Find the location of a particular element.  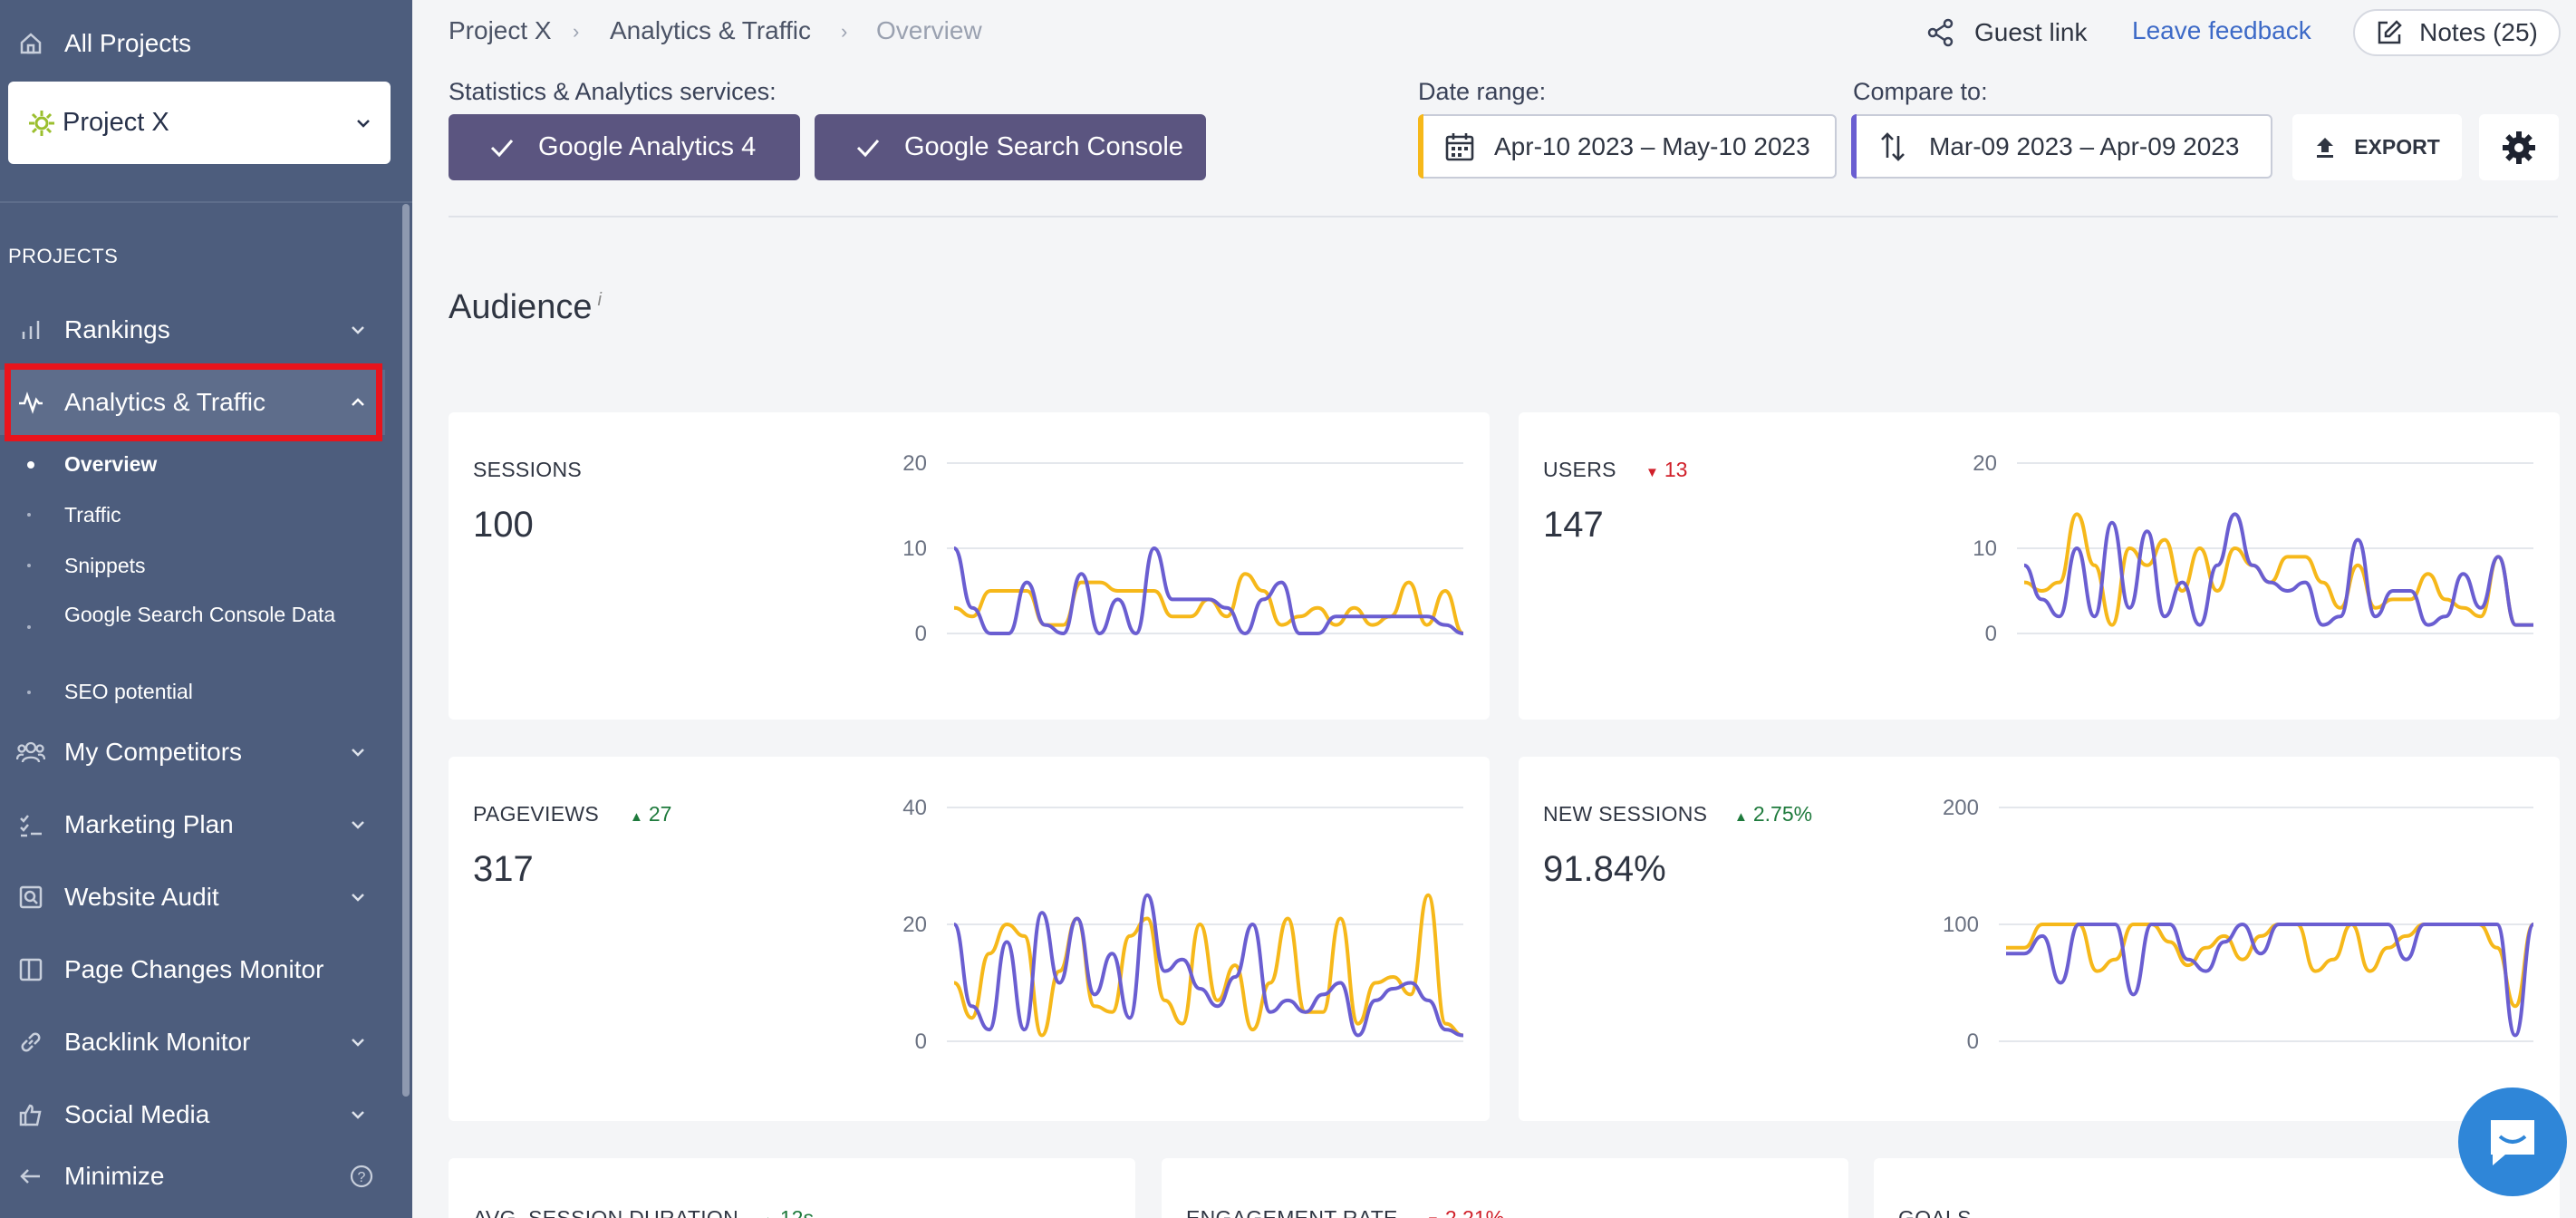

services-label: Statistics & Analytics services: is located at coordinates (613, 91).